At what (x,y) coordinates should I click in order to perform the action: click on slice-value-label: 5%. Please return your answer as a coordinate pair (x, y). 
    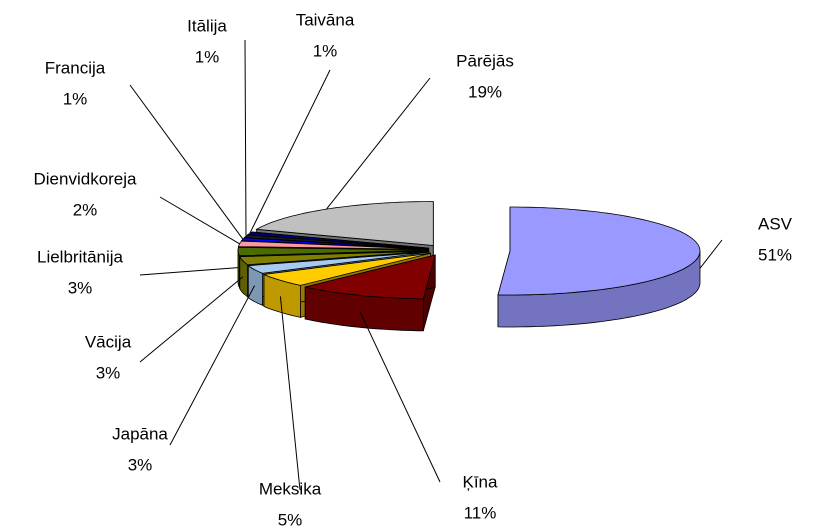
    Looking at the image, I should click on (290, 519).